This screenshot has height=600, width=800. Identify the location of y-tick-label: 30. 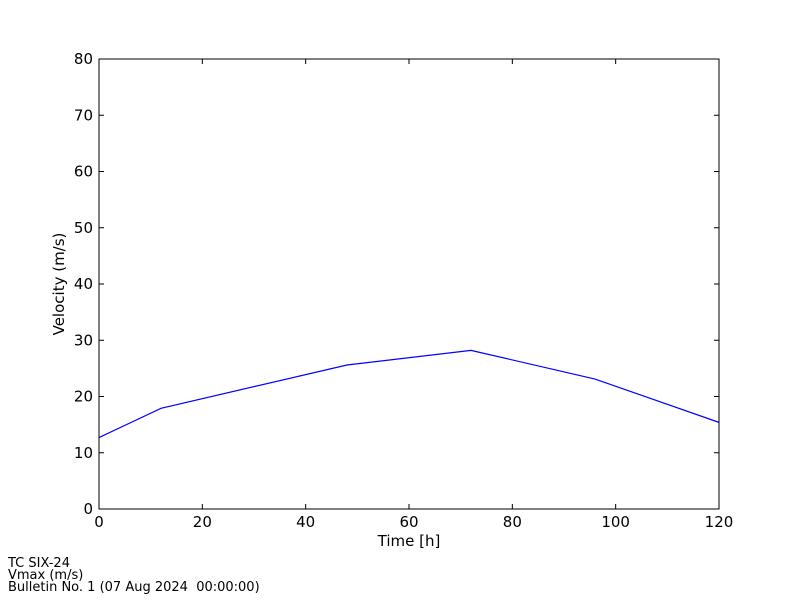
(83, 340).